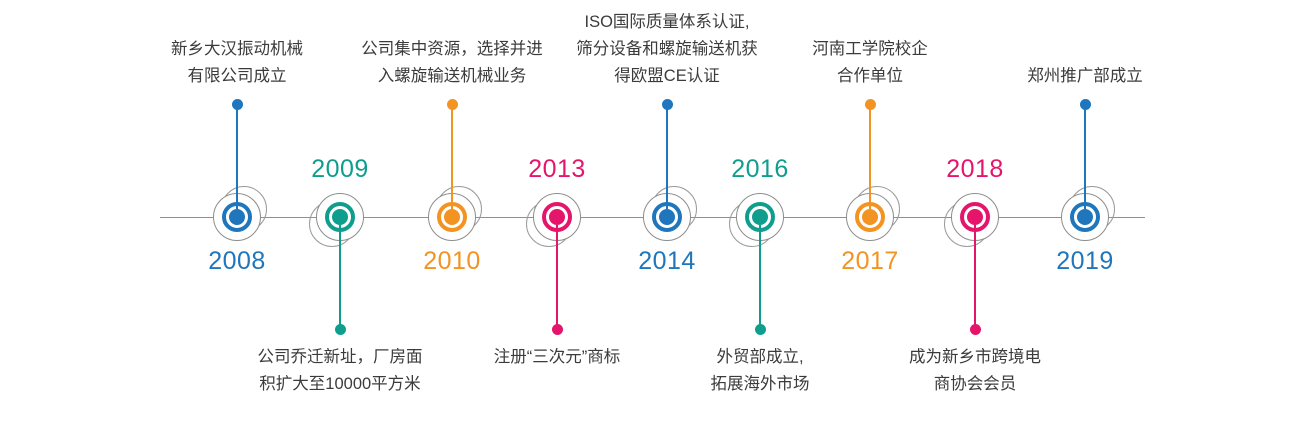  I want to click on connector-stem-2008, so click(237, 156).